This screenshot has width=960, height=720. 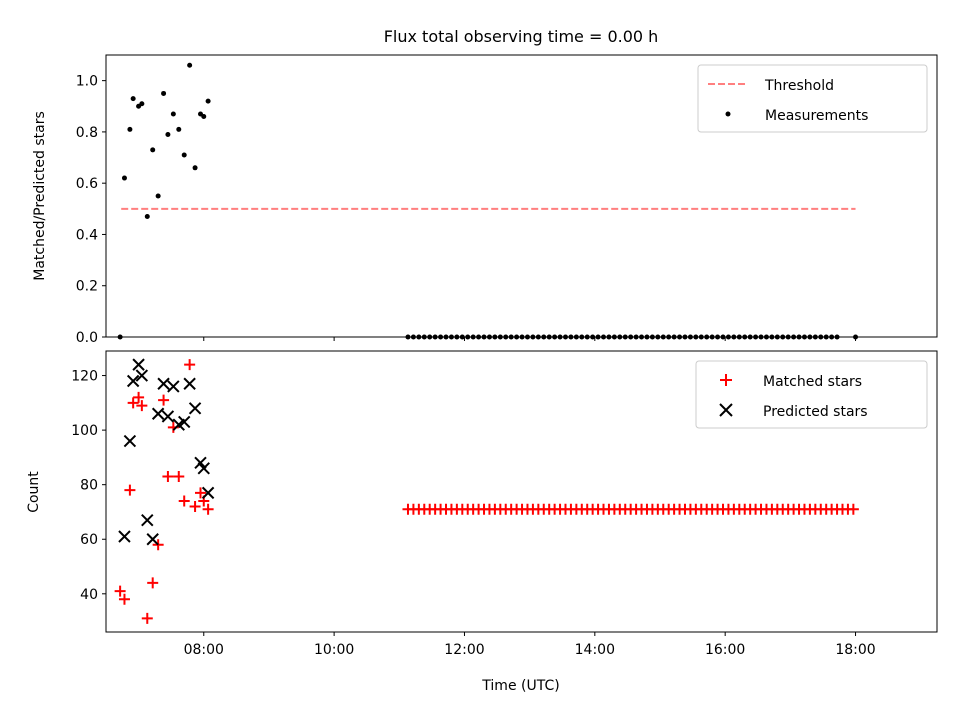 I want to click on legend-measurements-label: Measurements, so click(x=816, y=116).